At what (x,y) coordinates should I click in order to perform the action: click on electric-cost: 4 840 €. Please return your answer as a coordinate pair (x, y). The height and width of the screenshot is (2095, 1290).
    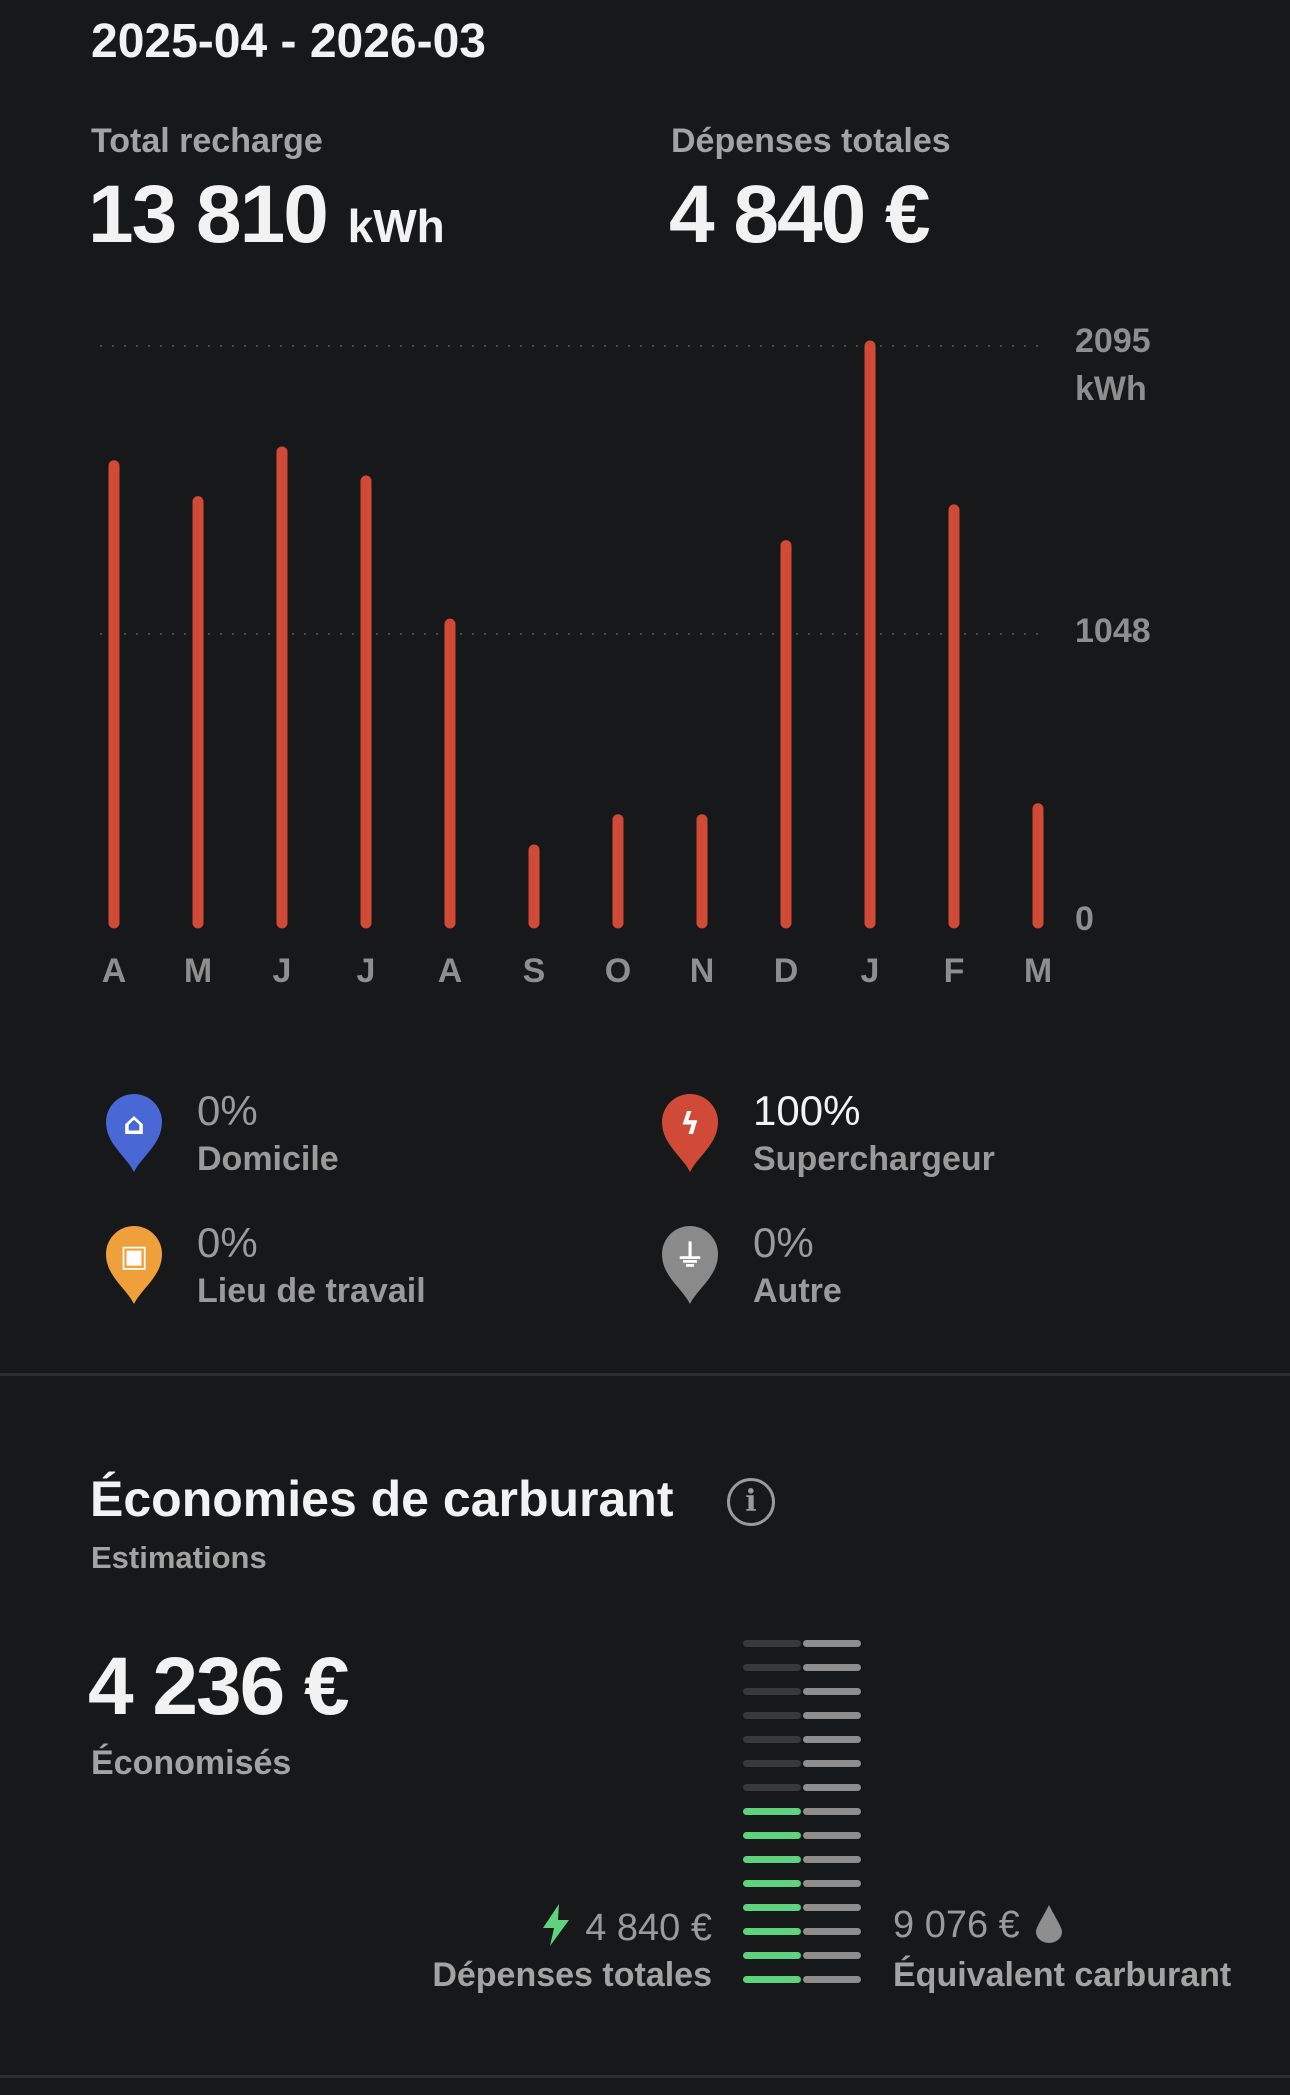
    Looking at the image, I should click on (626, 1927).